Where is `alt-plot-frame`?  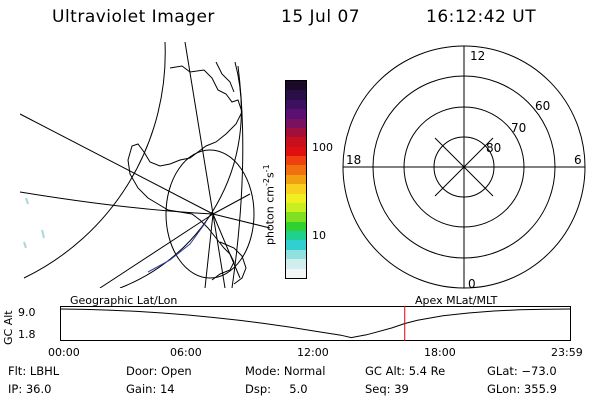 alt-plot-frame is located at coordinates (315, 323).